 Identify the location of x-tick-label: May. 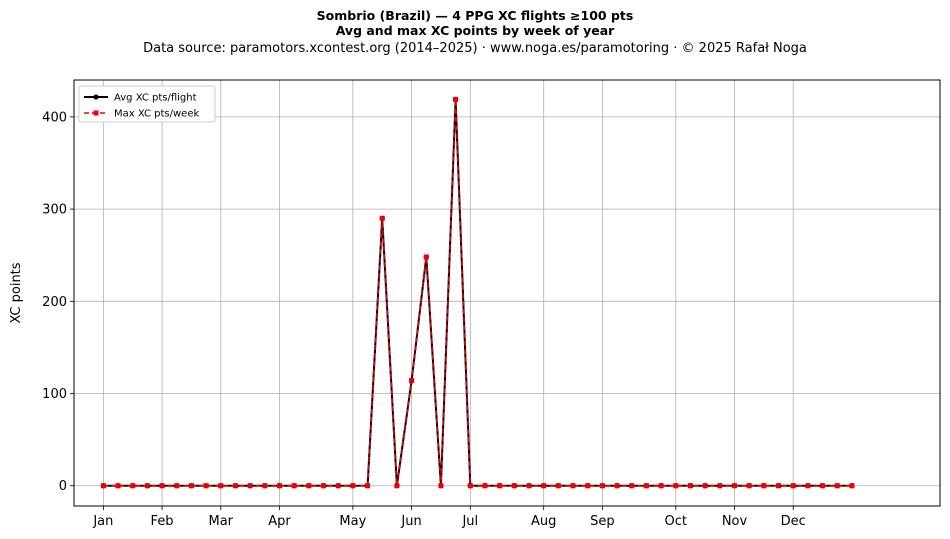
(352, 521).